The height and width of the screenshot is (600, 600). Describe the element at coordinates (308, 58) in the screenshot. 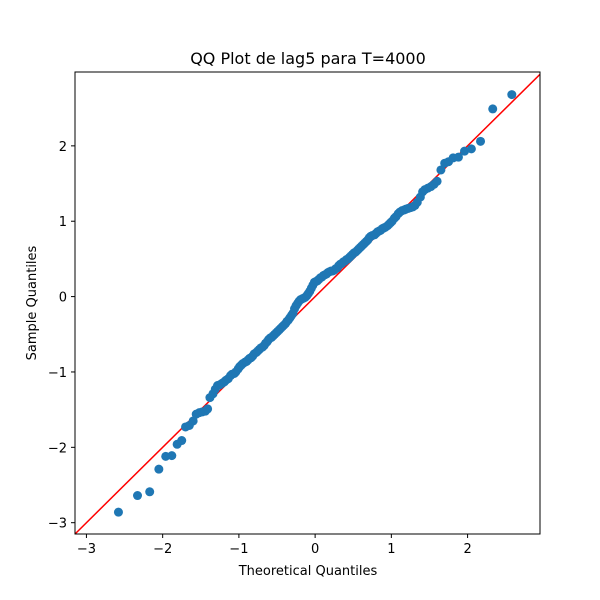

I see `chart-title: QQ Plot de lag5 para T=4000` at that location.